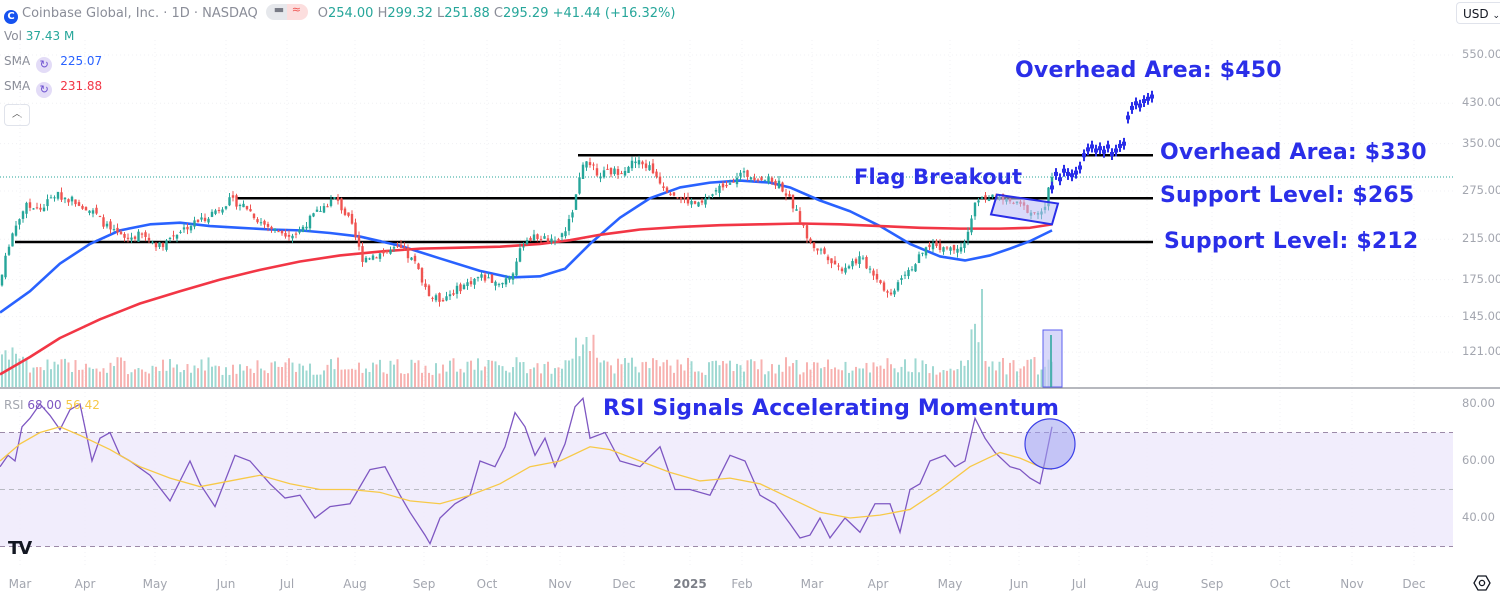 The image size is (1500, 593). What do you see at coordinates (1293, 152) in the screenshot?
I see `annotation-overhead-330: Overhead Area: $330` at bounding box center [1293, 152].